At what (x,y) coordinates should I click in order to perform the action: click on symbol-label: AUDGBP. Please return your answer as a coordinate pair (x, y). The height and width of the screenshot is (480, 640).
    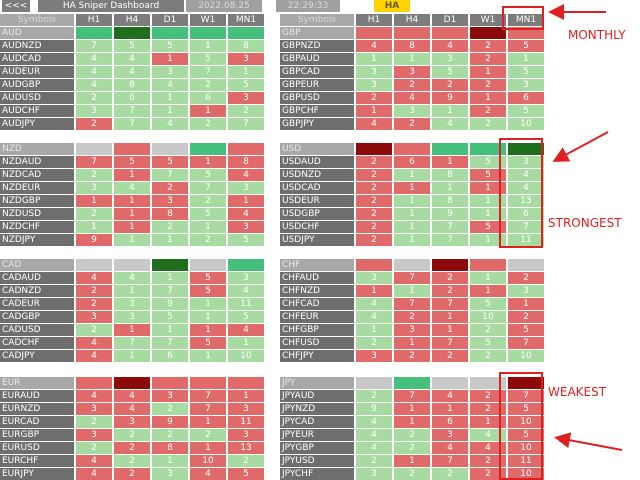
    Looking at the image, I should click on (37, 85).